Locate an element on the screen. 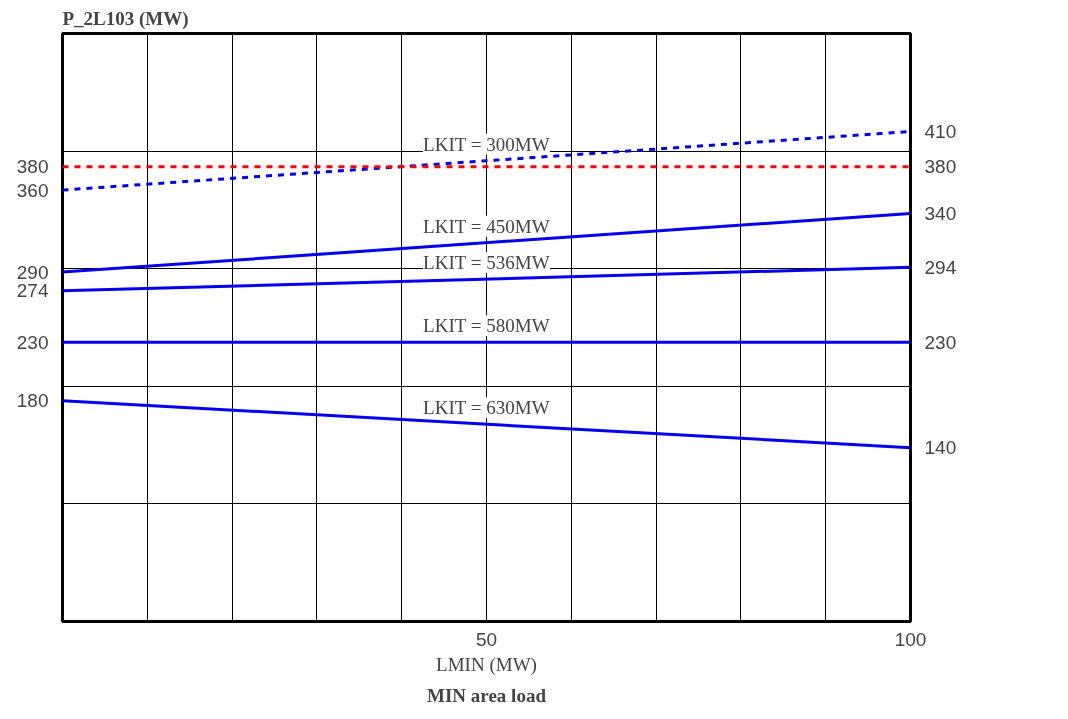 The image size is (1068, 719). data-label: 140 is located at coordinates (940, 448).